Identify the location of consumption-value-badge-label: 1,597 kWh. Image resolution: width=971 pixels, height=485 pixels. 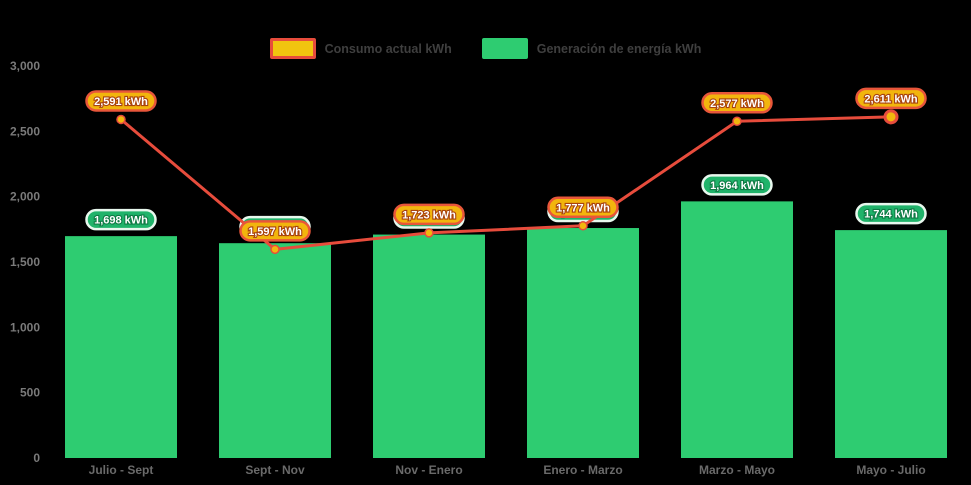
(275, 232).